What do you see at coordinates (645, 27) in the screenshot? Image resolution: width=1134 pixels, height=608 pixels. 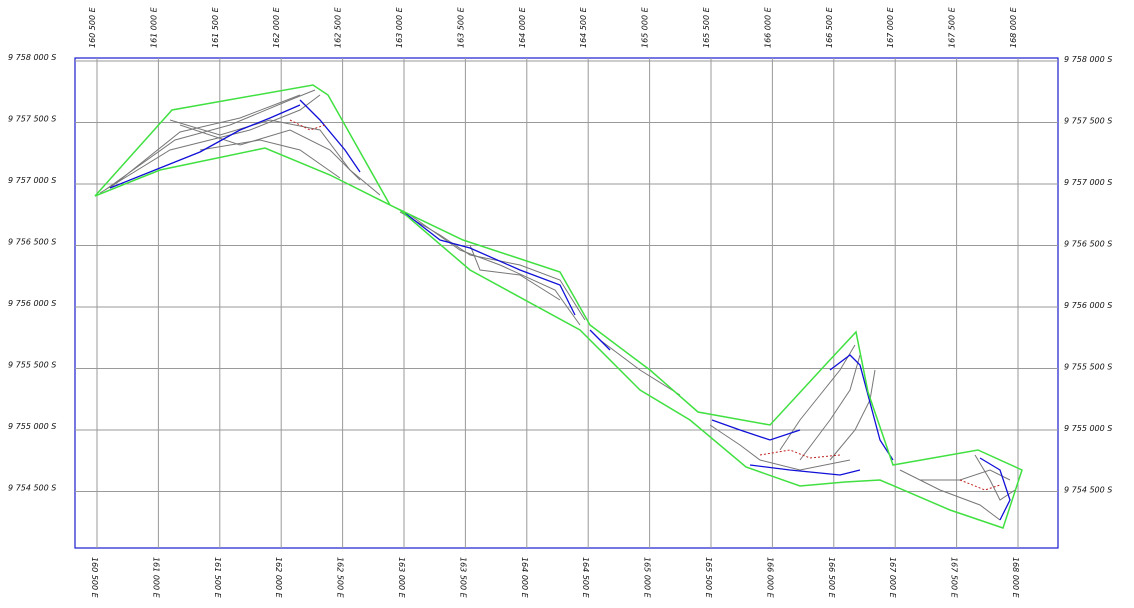 I see `top-coordinate-label: 165 000 E` at bounding box center [645, 27].